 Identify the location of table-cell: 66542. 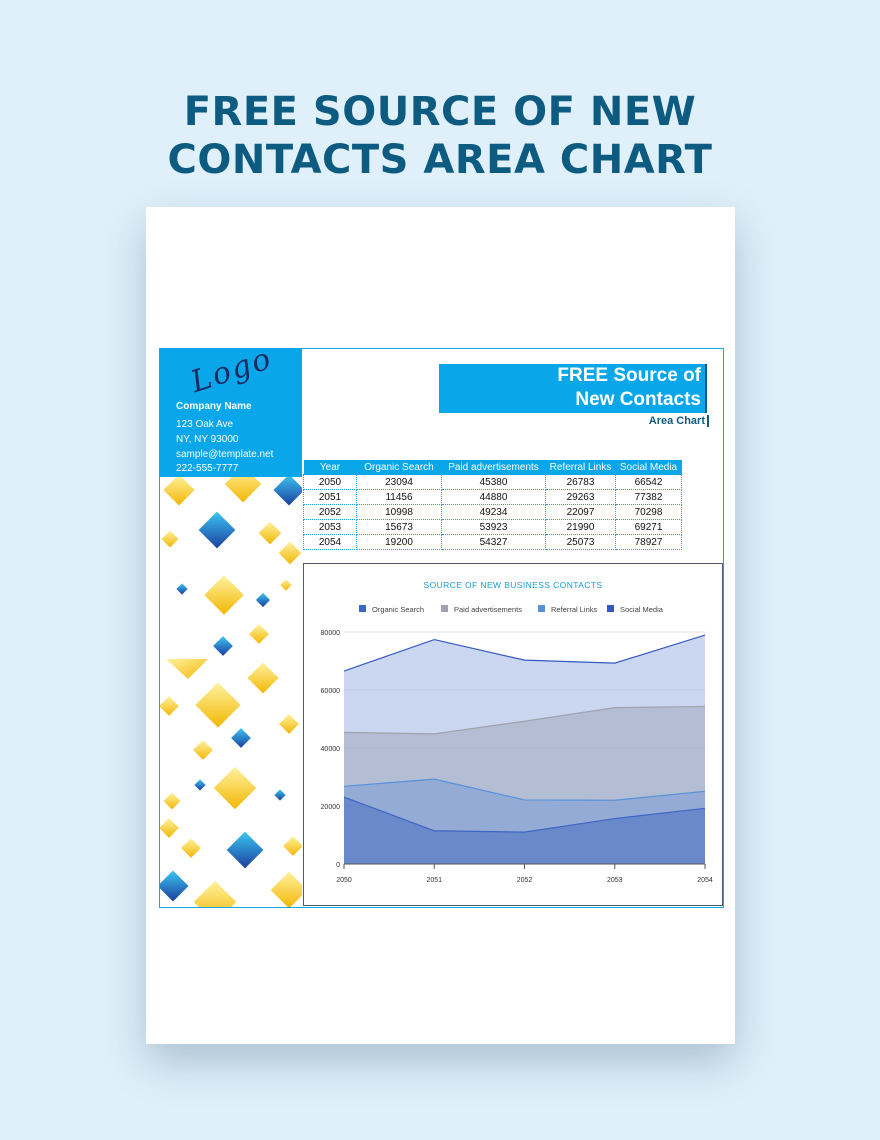
(648, 482).